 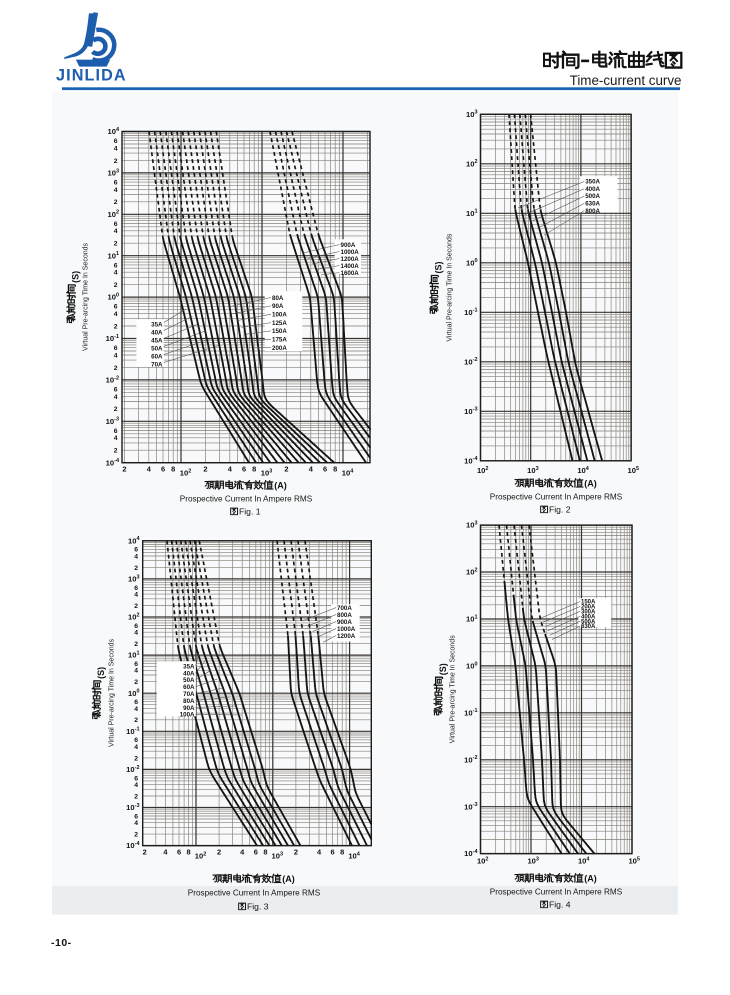 What do you see at coordinates (157, 333) in the screenshot?
I see `svg-text: 40A` at bounding box center [157, 333].